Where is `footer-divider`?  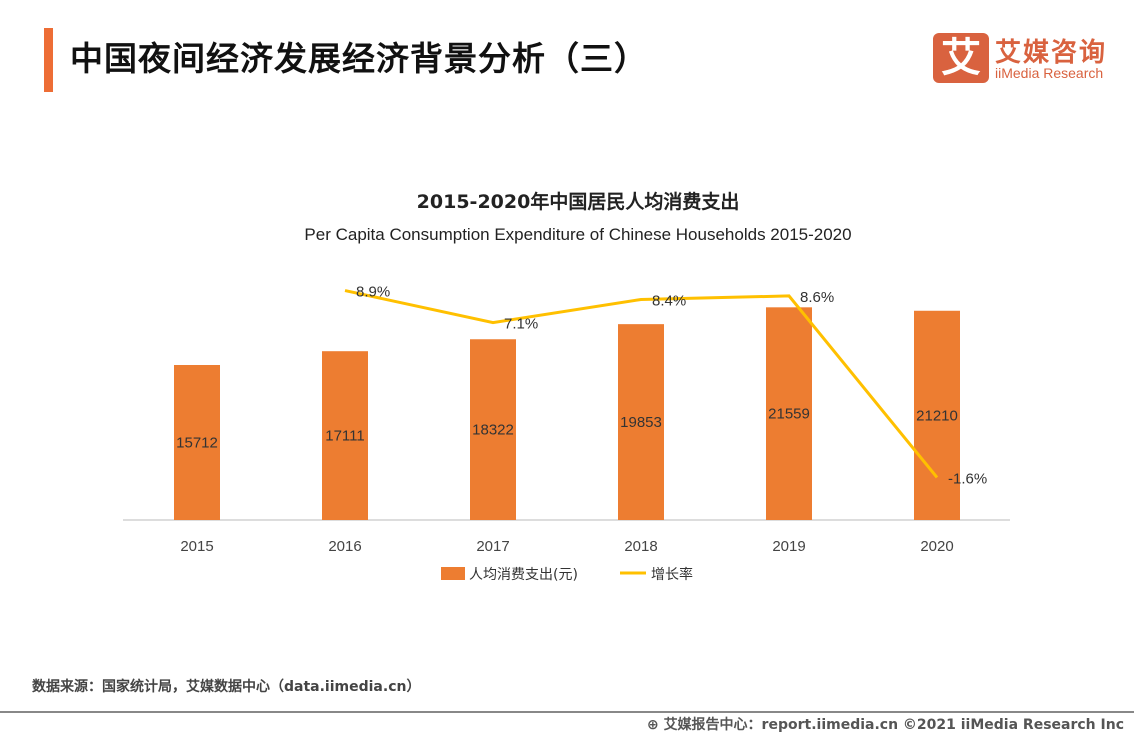
footer-divider is located at coordinates (567, 712).